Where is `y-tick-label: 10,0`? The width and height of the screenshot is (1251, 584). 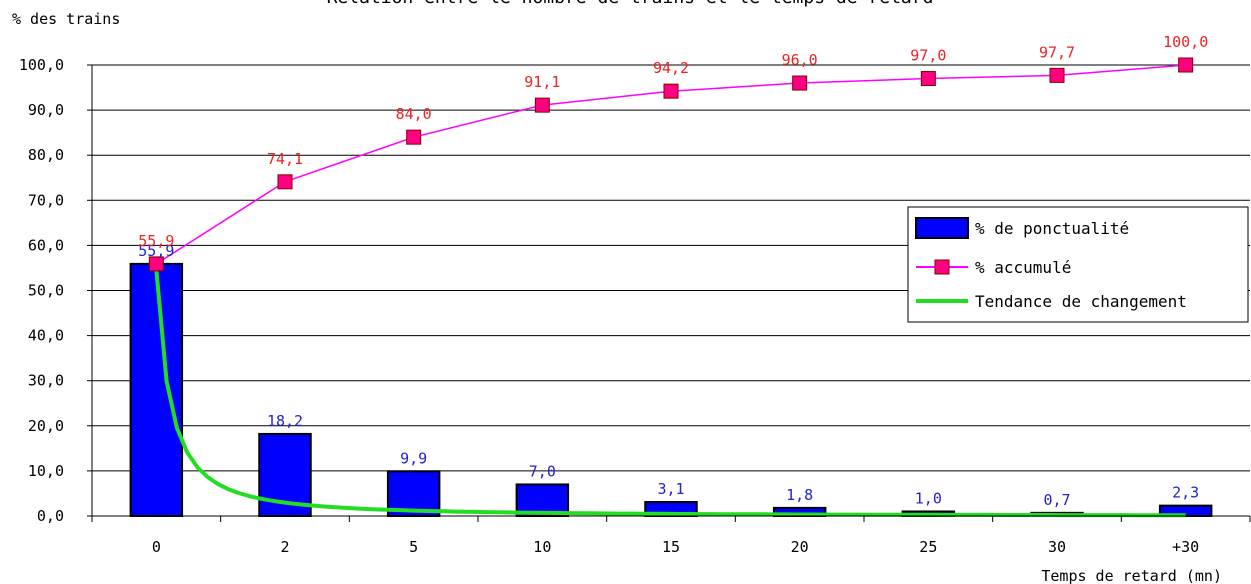
y-tick-label: 10,0 is located at coordinates (46, 471).